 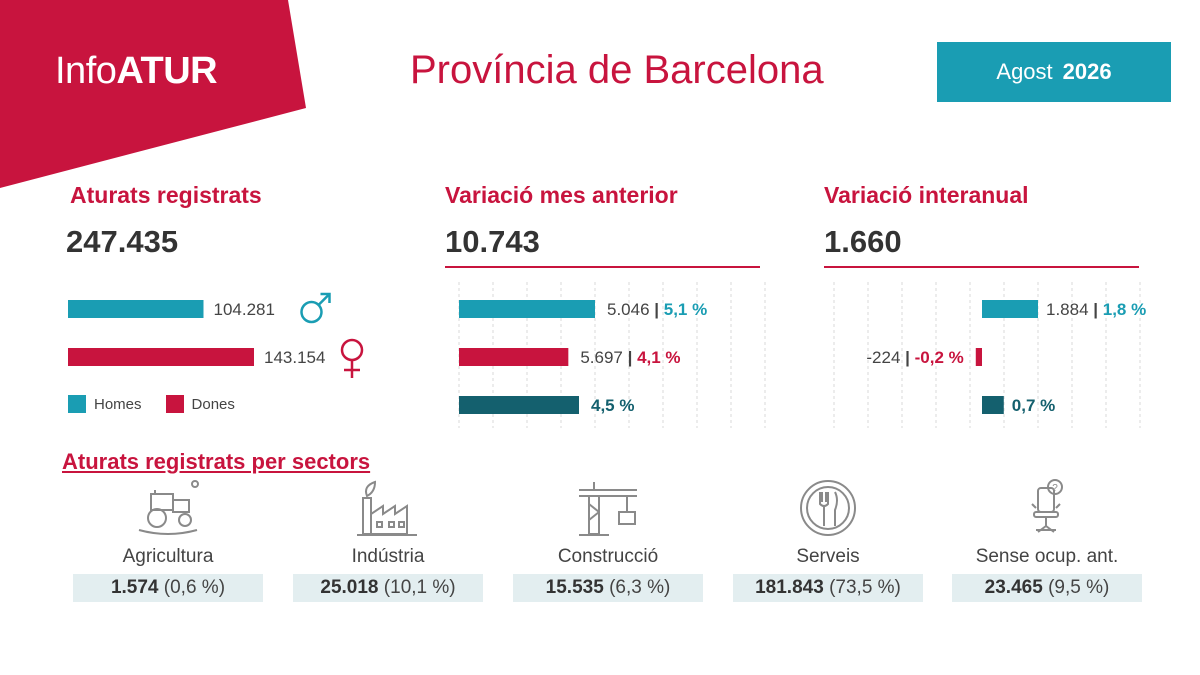 What do you see at coordinates (828, 508) in the screenshot?
I see `plate-cutlery-icon` at bounding box center [828, 508].